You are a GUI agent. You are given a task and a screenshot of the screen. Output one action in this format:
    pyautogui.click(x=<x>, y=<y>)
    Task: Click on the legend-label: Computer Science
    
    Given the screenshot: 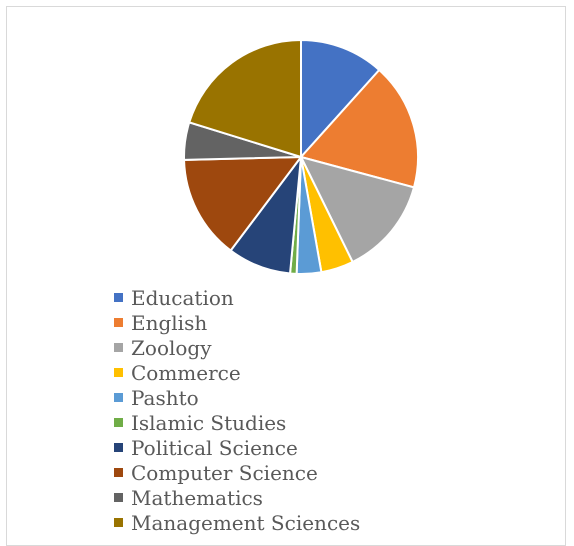 What is the action you would take?
    pyautogui.click(x=224, y=472)
    